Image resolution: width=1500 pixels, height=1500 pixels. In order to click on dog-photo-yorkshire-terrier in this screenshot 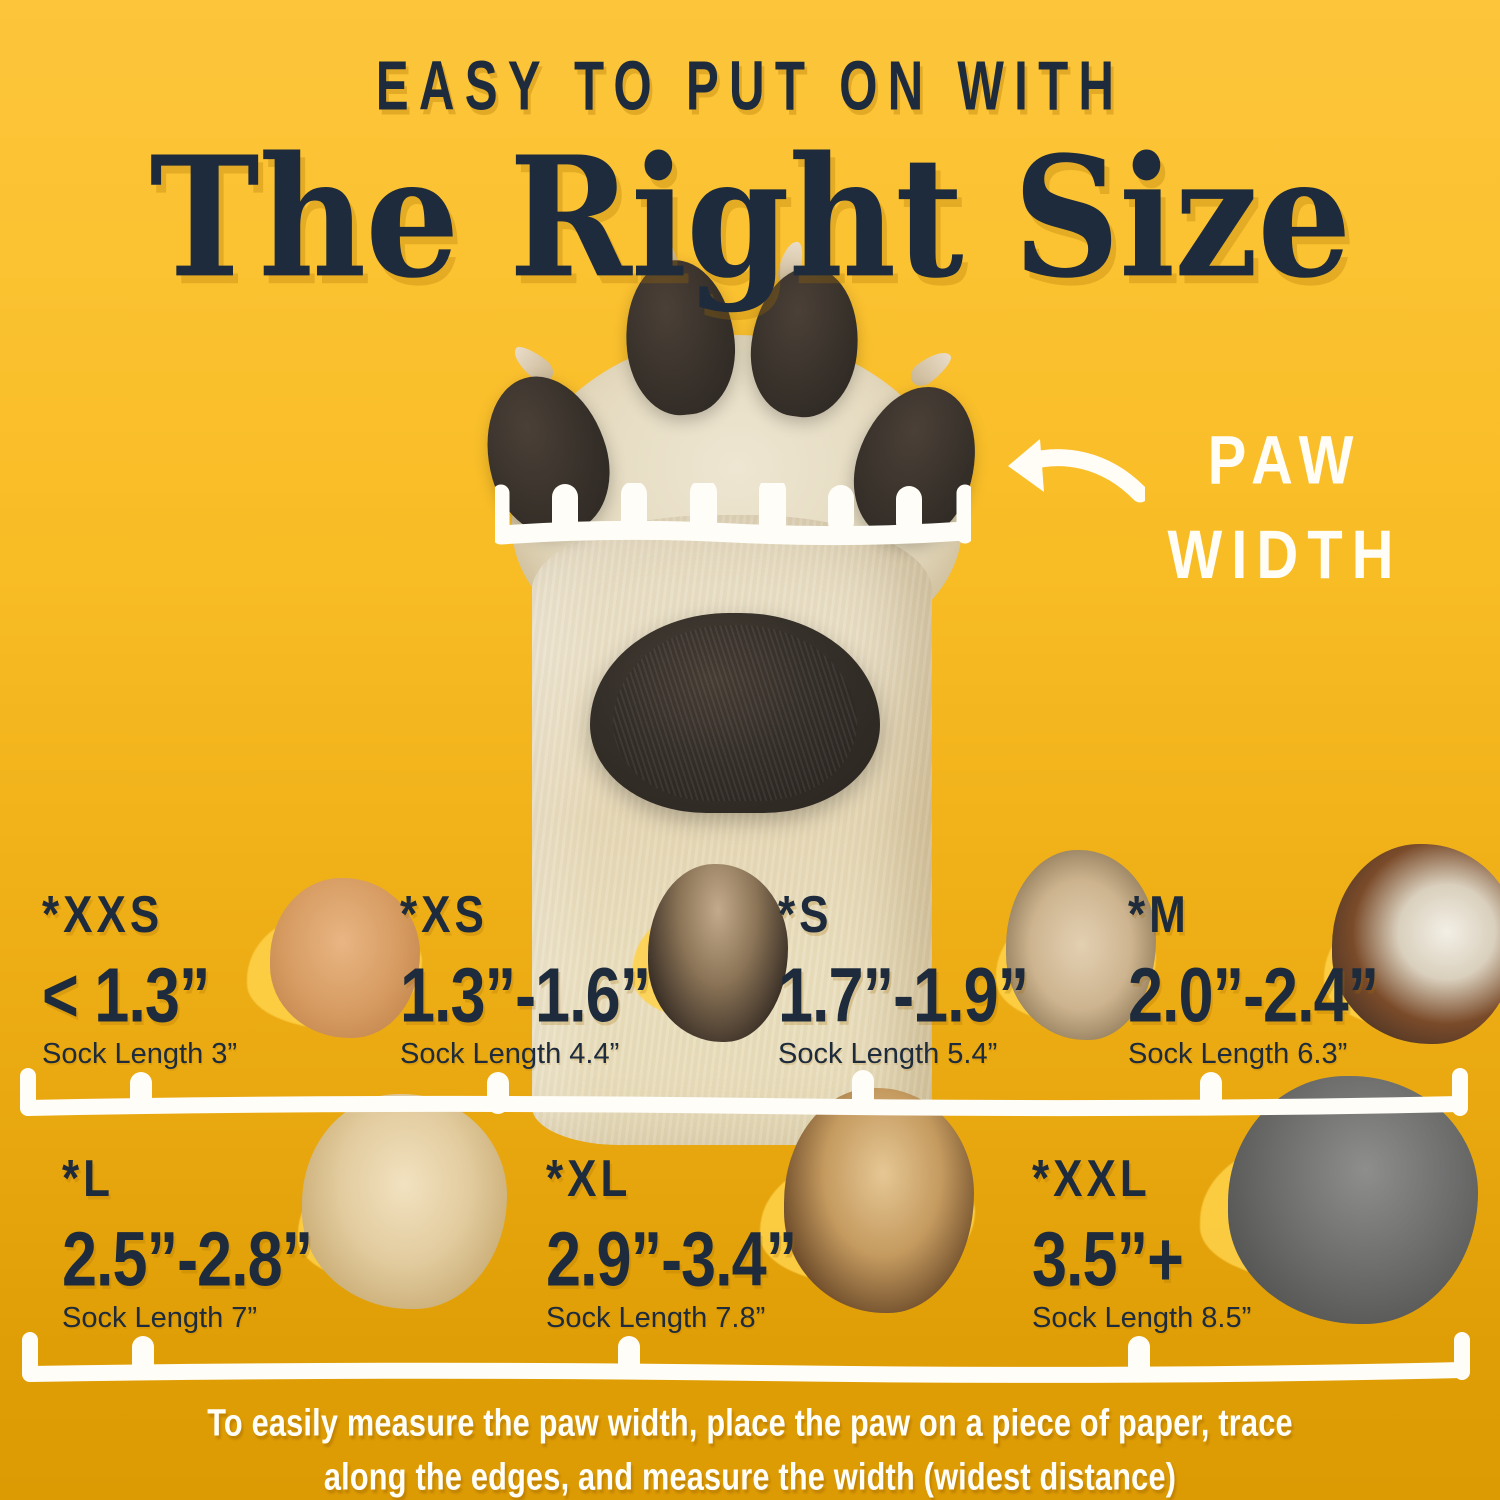, I will do `click(718, 953)`.